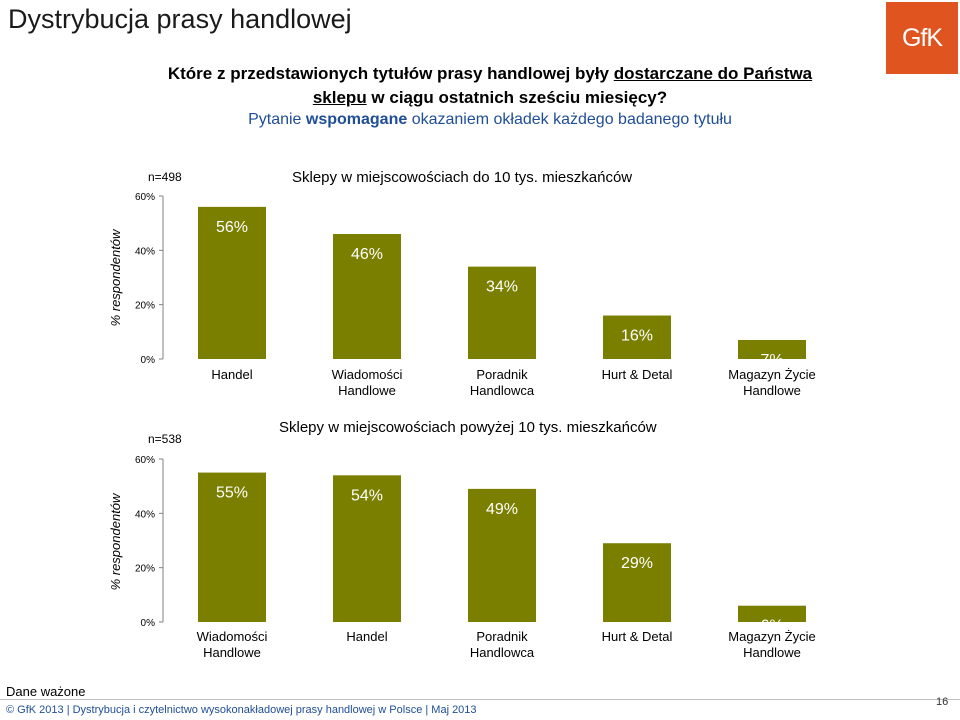 This screenshot has width=960, height=720. What do you see at coordinates (367, 382) in the screenshot?
I see `chart1-category-label: Wiadomości Handlowe` at bounding box center [367, 382].